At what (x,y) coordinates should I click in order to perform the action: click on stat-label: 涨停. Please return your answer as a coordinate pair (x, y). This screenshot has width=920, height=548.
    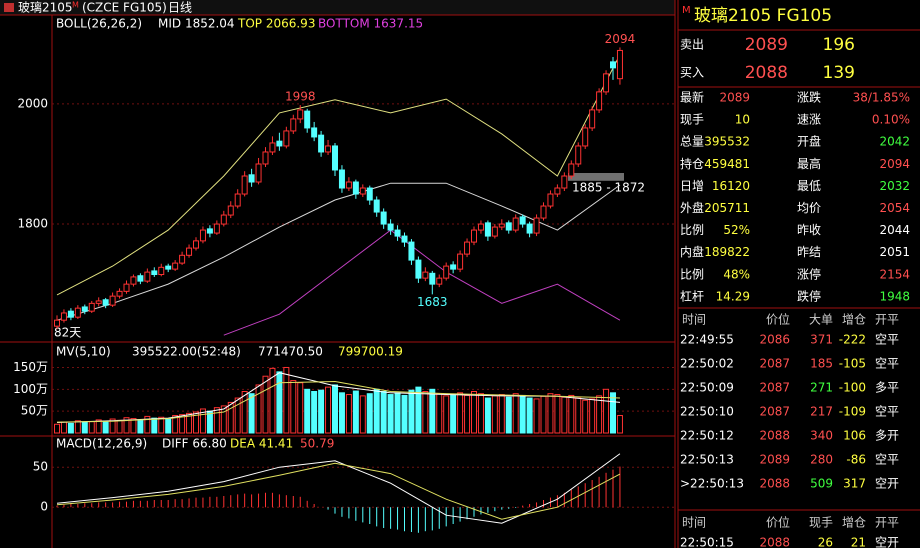
    Looking at the image, I should click on (809, 273).